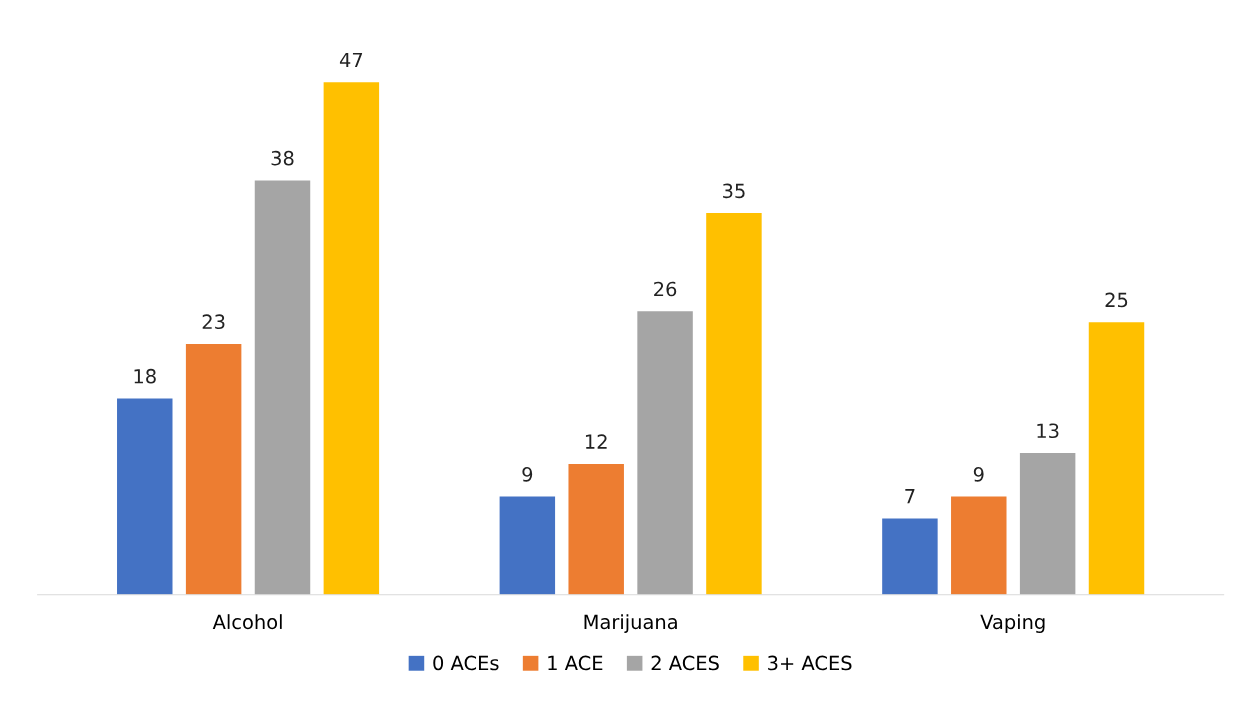  Describe the element at coordinates (351, 60) in the screenshot. I see `data-label: 47` at that location.